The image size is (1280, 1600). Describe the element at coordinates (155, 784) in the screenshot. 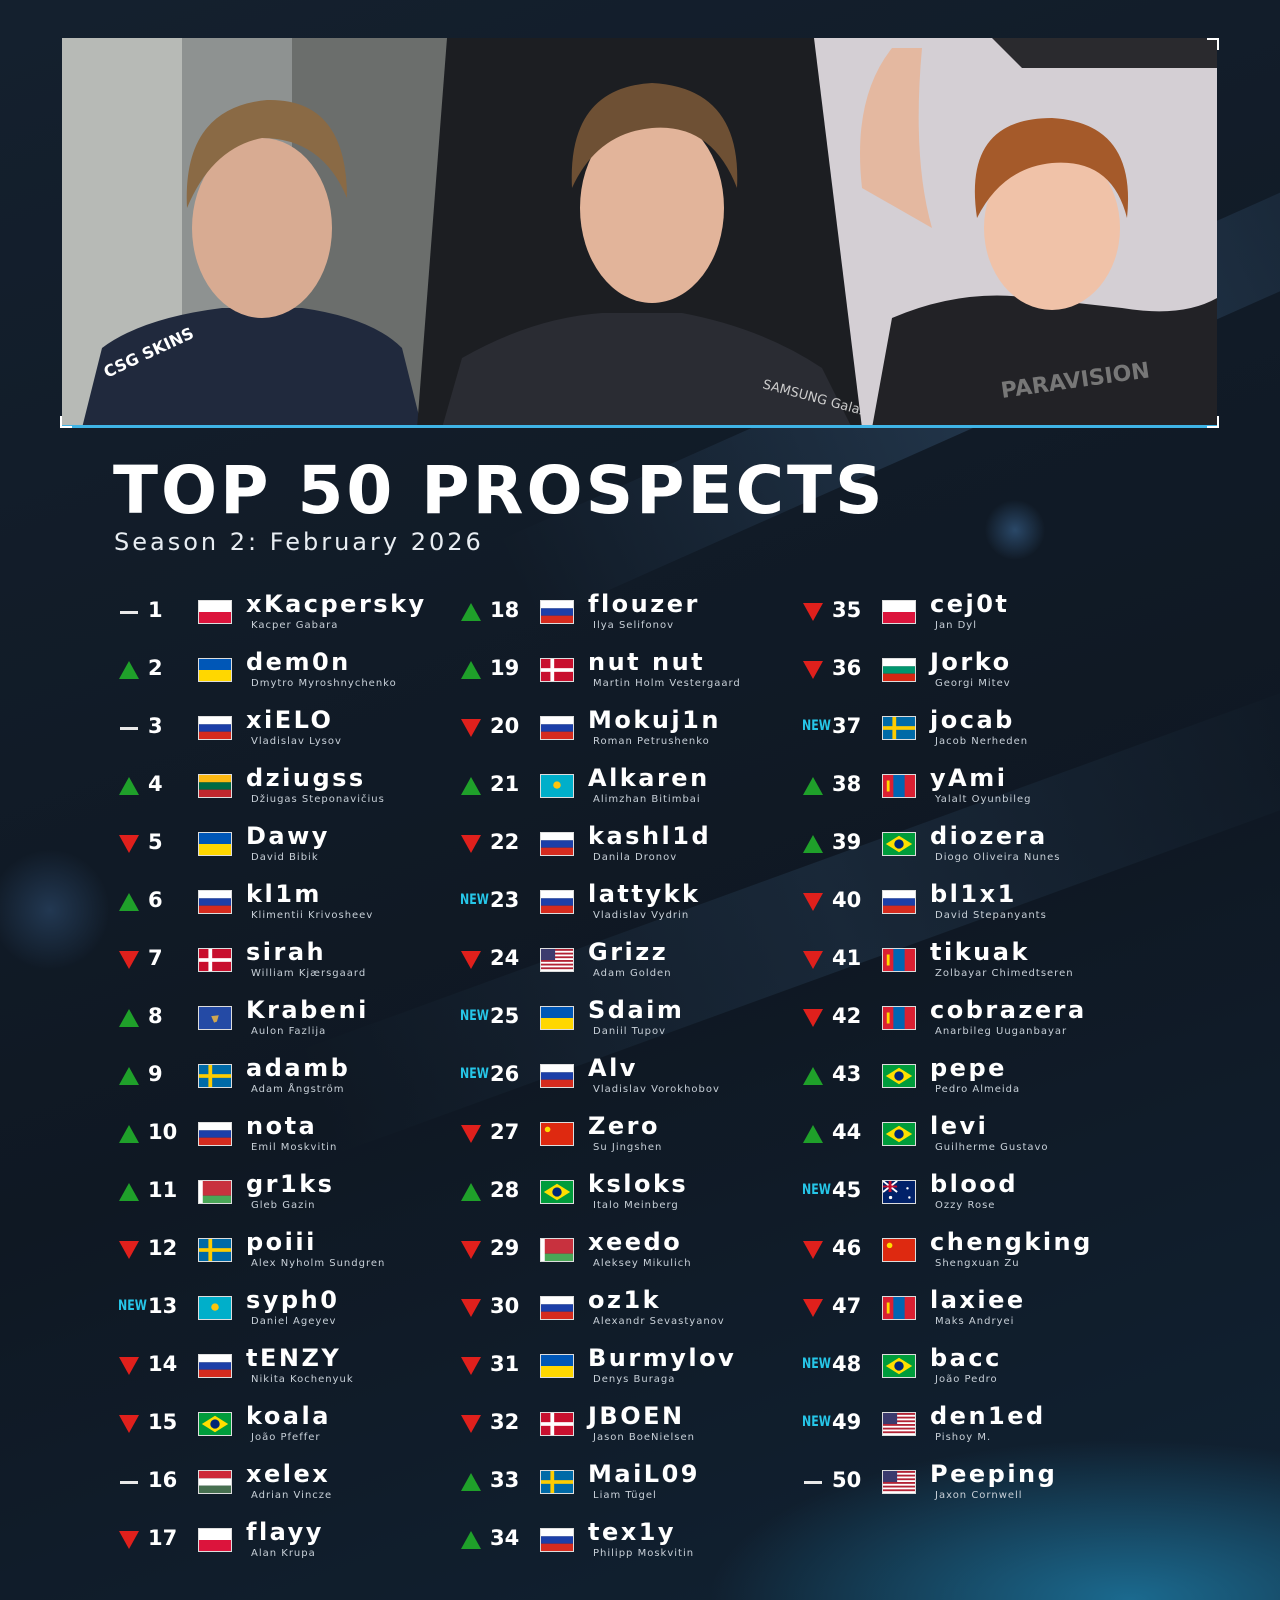

I see `rank-number: 4` at that location.